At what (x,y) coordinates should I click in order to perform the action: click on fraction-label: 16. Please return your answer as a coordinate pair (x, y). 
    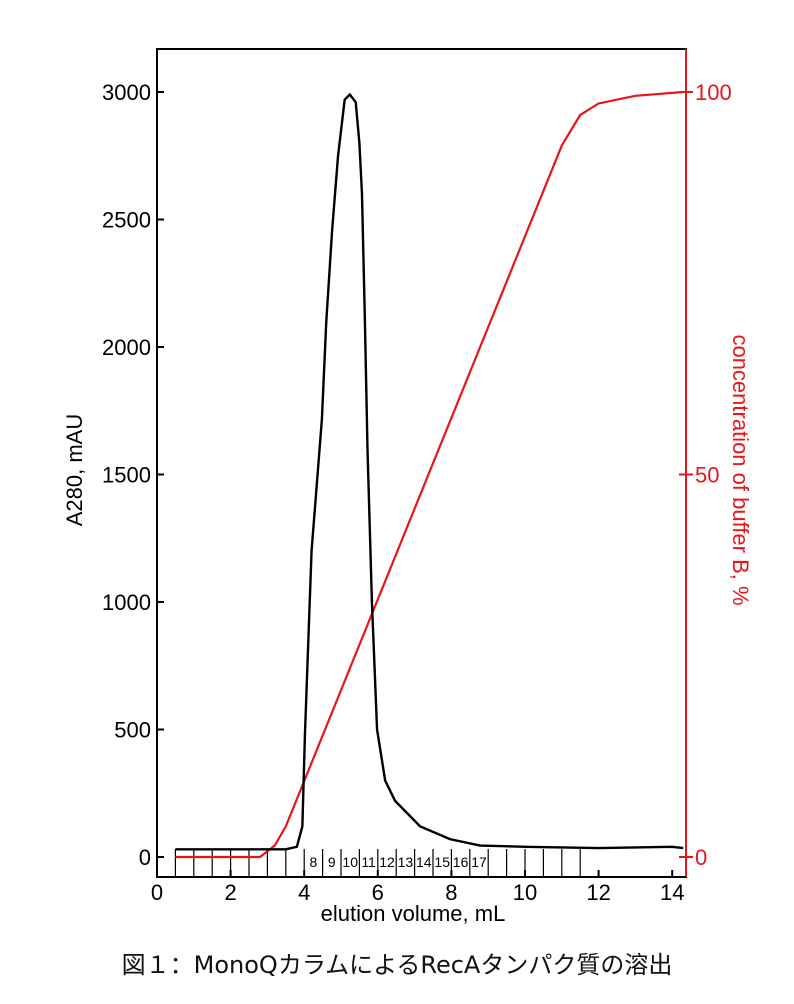
    Looking at the image, I should click on (461, 862).